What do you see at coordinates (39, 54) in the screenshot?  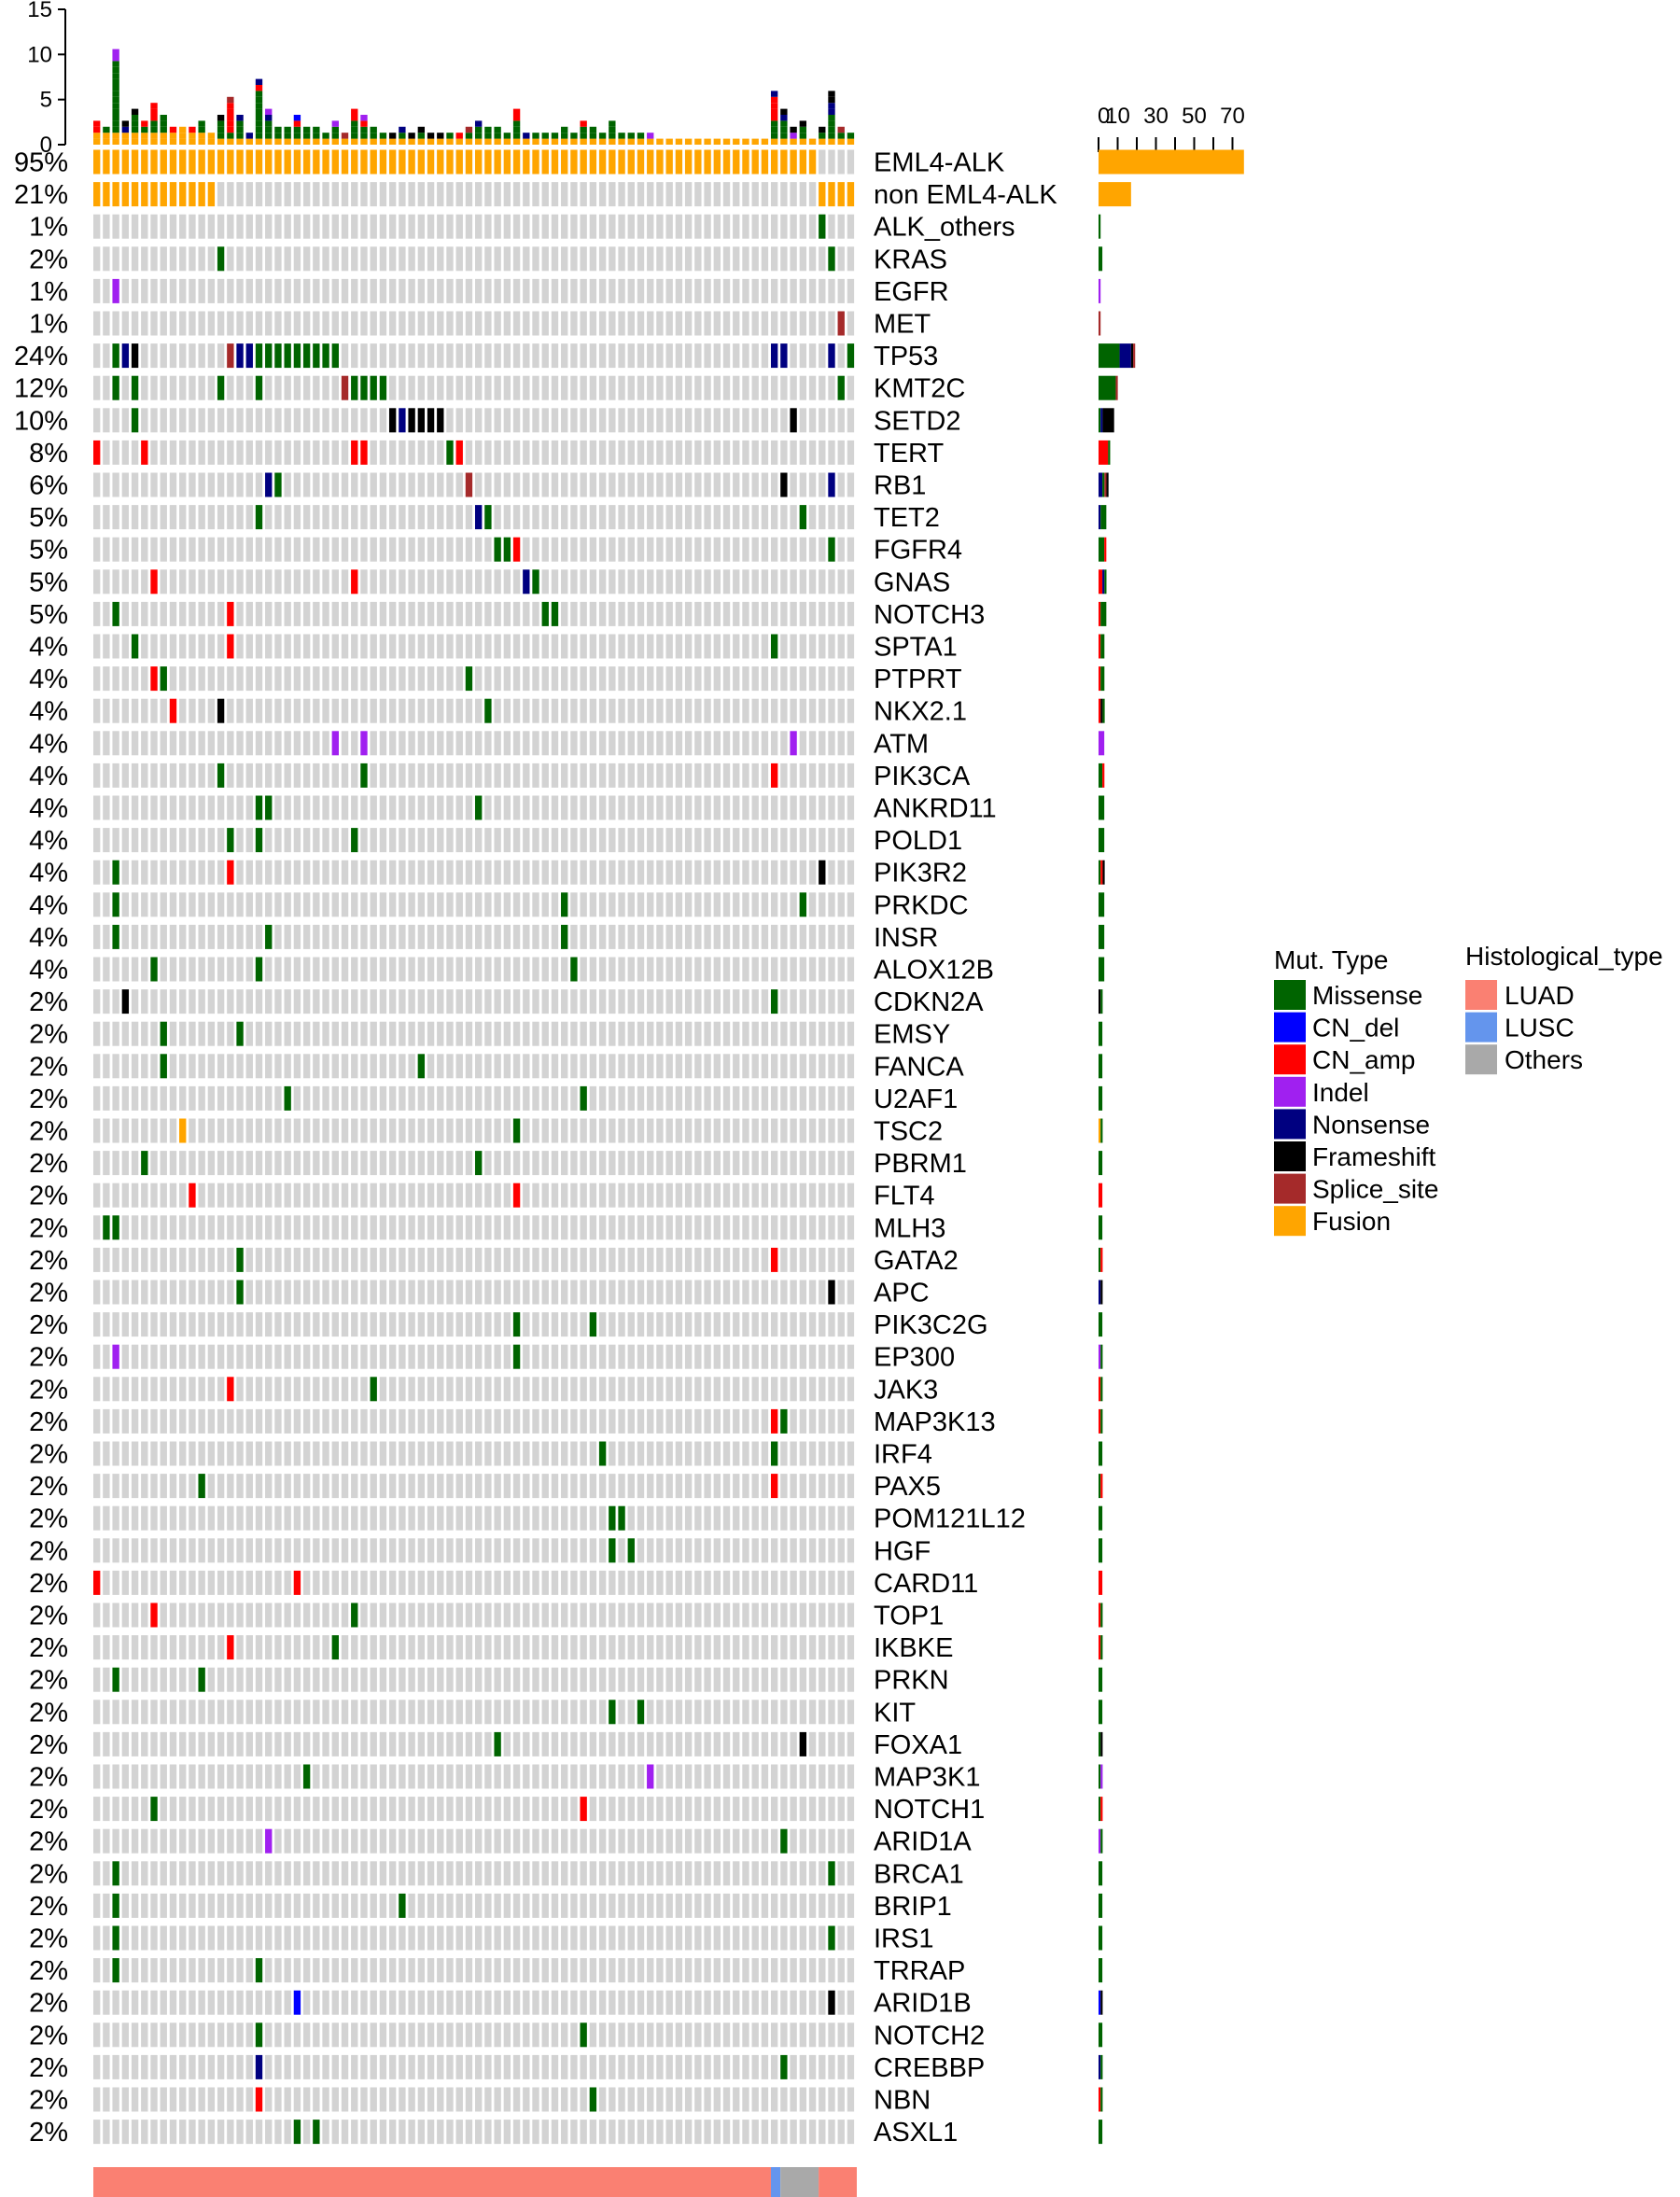 I see `top-axis-tick-label: 10` at bounding box center [39, 54].